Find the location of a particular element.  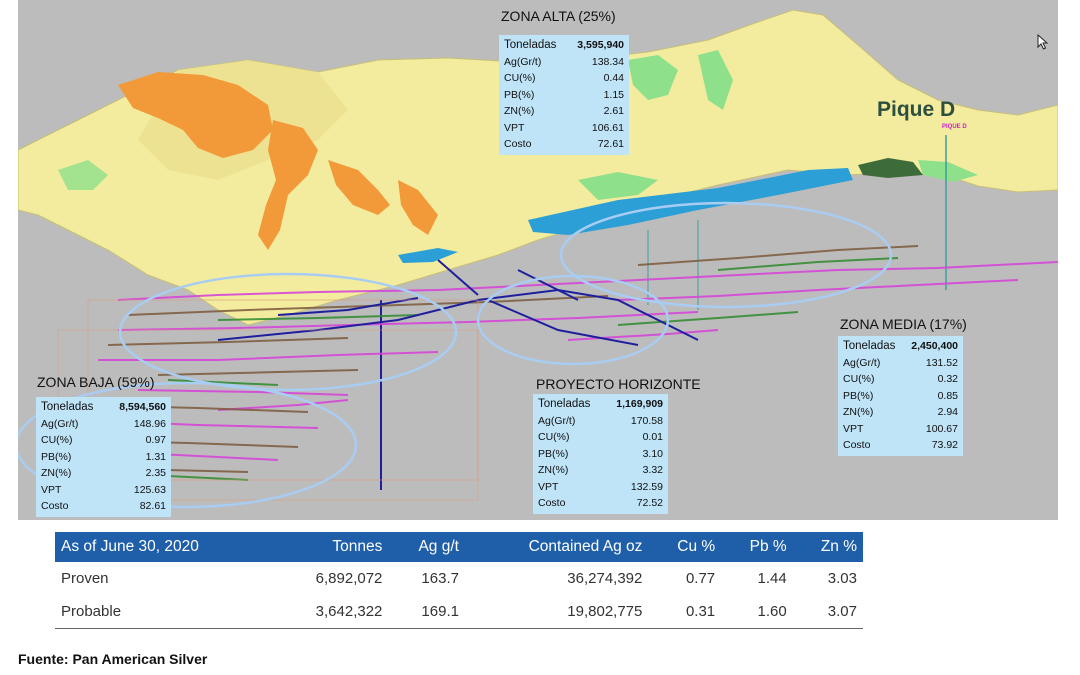

zona-media-row: Toneladas 2,450,400 is located at coordinates (900, 346).